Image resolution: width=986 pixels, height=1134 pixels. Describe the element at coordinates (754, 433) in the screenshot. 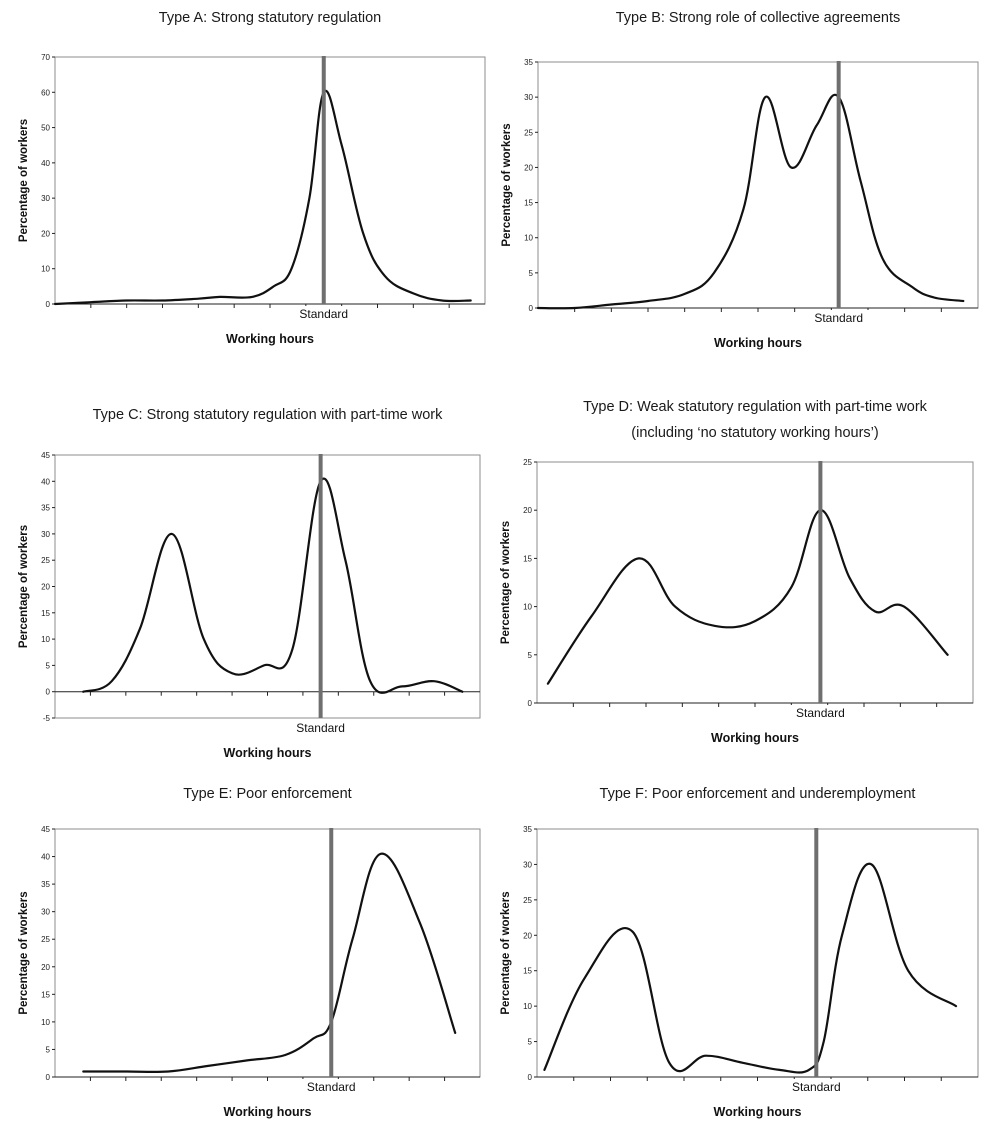

I see `chart-subtitle: (including ‘no statutory working hours’)` at that location.